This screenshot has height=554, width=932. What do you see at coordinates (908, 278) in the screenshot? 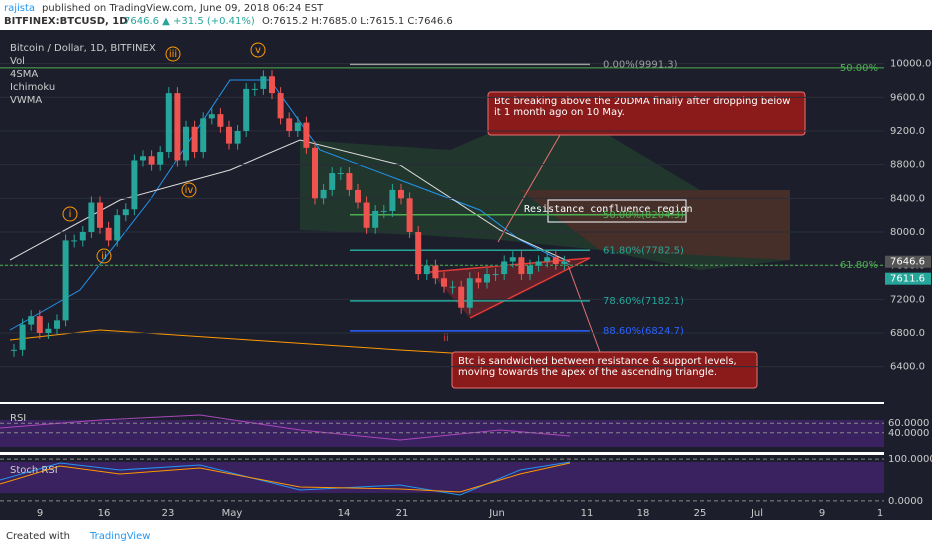
I see `price-tag` at bounding box center [908, 278].